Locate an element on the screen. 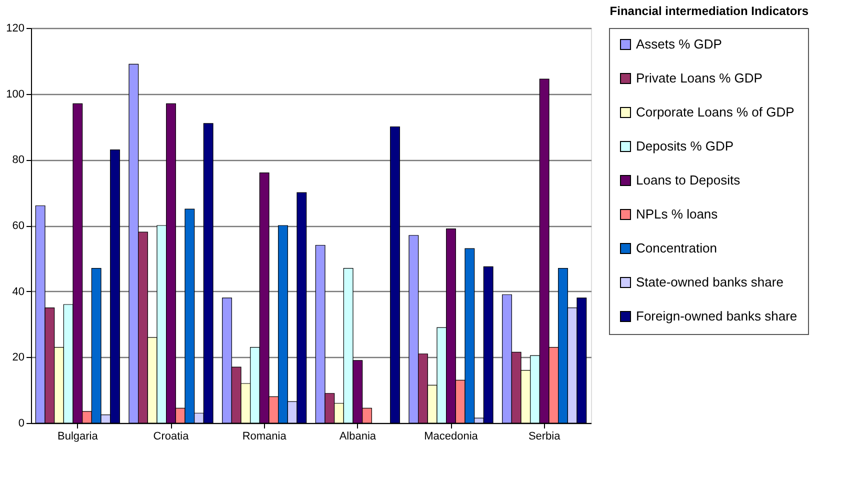  y-tick-label: 40 is located at coordinates (18, 292).